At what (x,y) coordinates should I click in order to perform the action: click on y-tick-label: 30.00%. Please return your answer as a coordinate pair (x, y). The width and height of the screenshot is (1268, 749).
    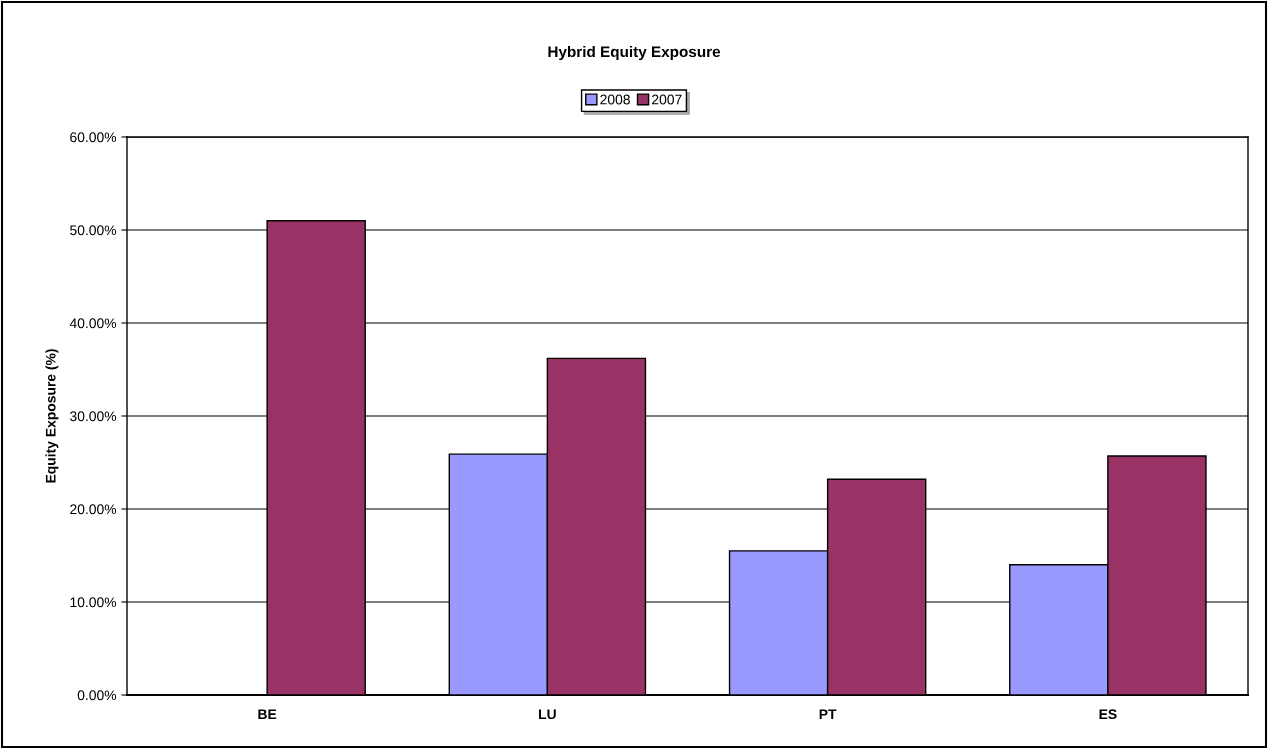
    Looking at the image, I should click on (93, 416).